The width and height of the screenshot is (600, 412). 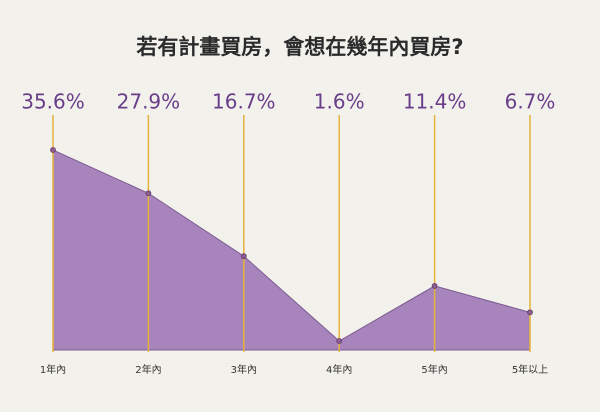 I want to click on value-label: 35.6%, so click(x=53, y=102).